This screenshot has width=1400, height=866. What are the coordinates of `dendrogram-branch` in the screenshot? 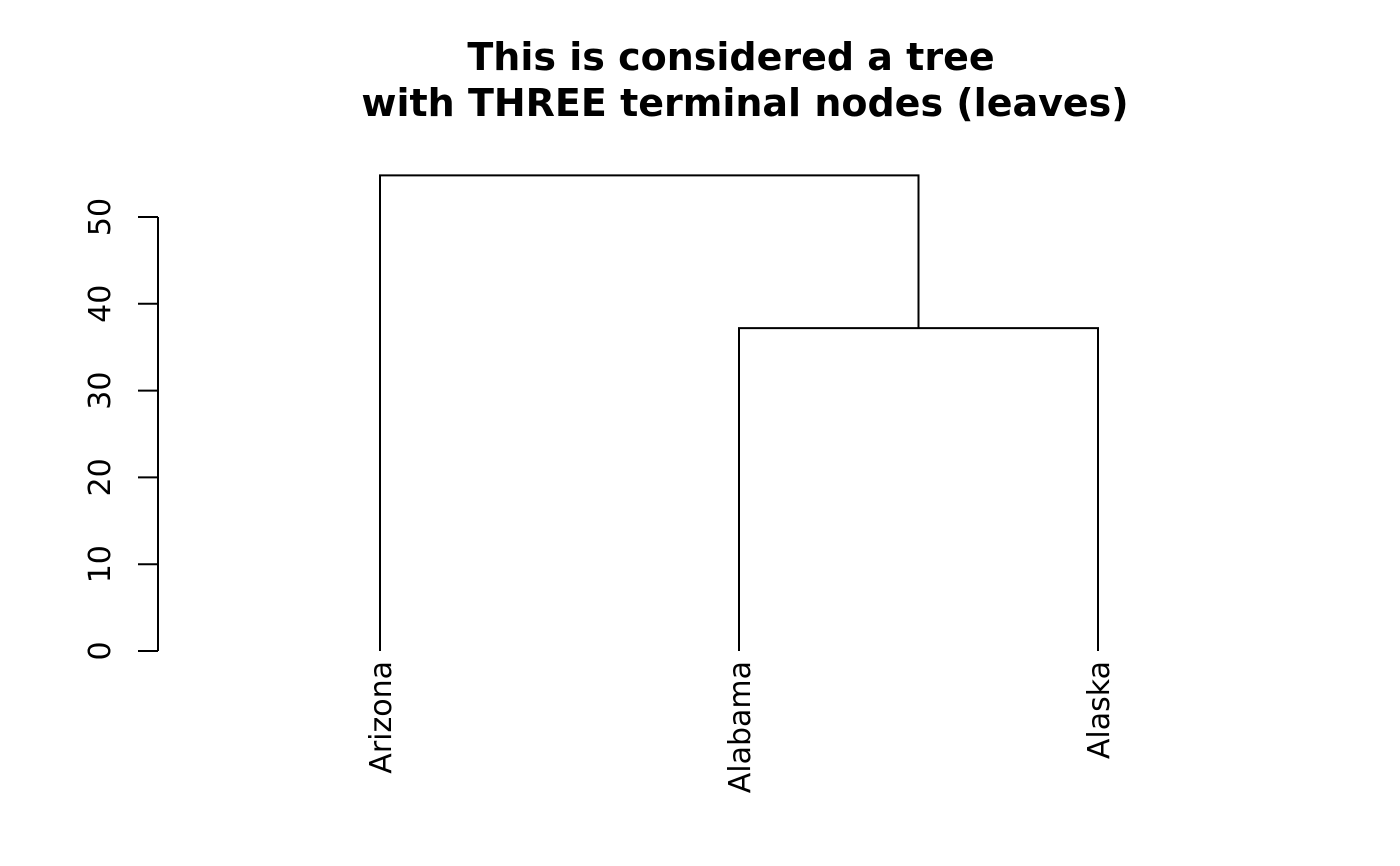 It's located at (918, 489).